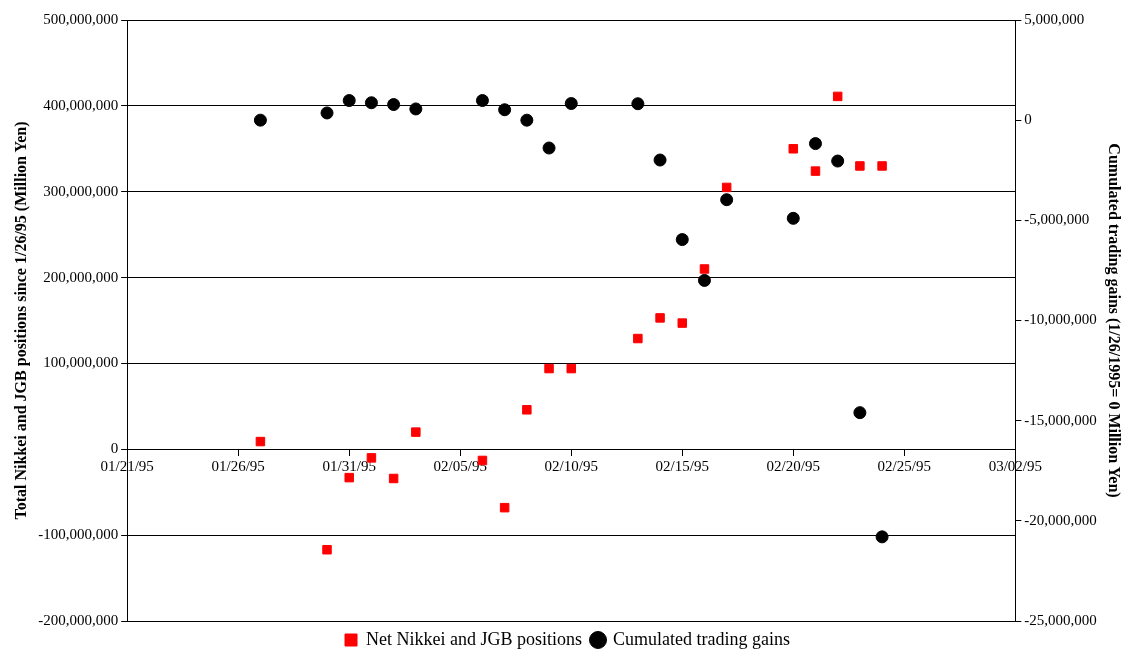 The width and height of the screenshot is (1139, 667). What do you see at coordinates (474, 638) in the screenshot?
I see `legend-label: Net Nikkei and JGB positions` at bounding box center [474, 638].